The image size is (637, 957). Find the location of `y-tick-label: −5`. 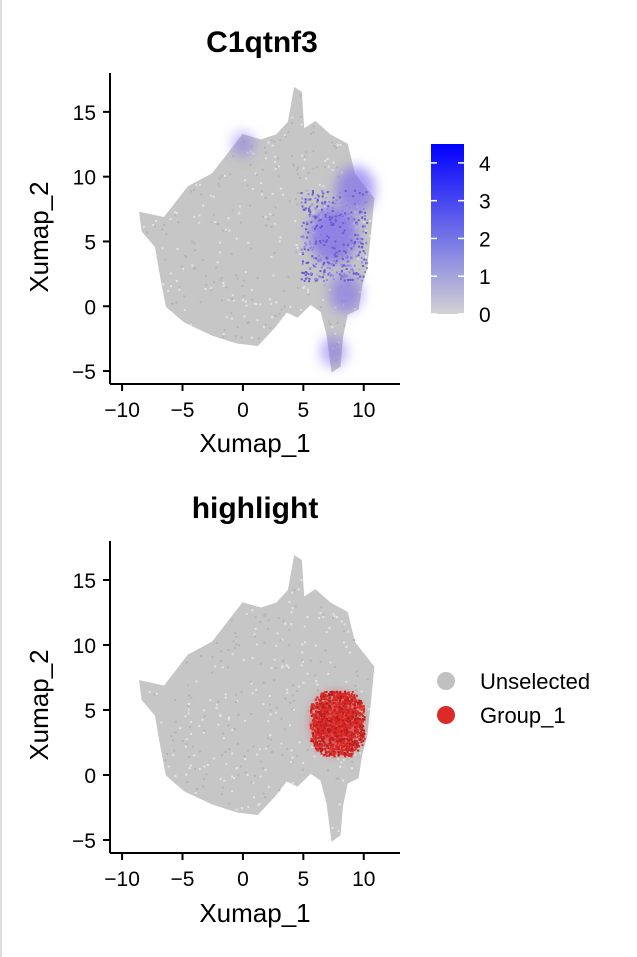

y-tick-label: −5 is located at coordinates (84, 841).